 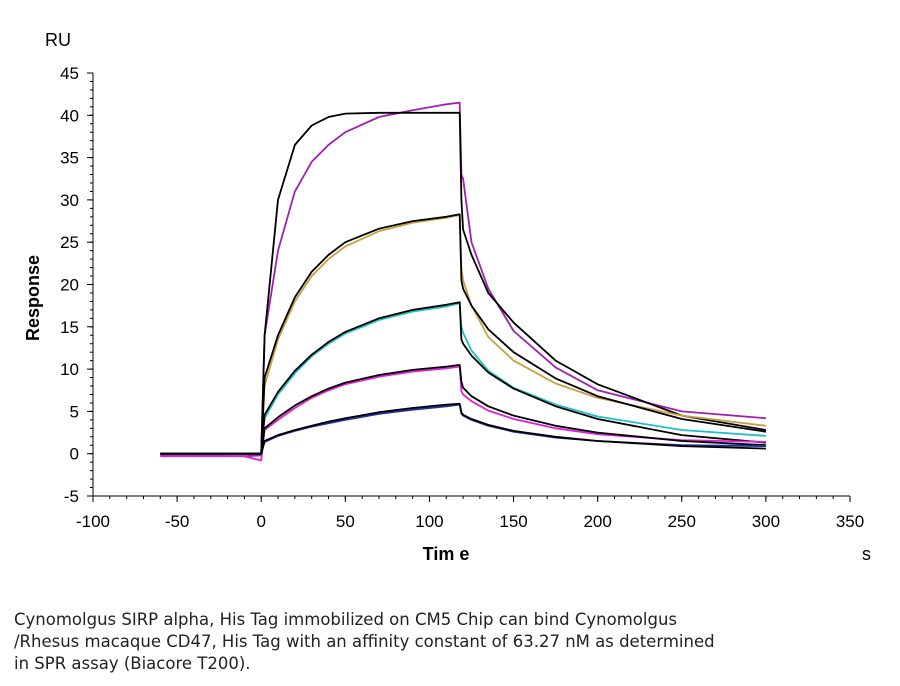 What do you see at coordinates (597, 521) in the screenshot?
I see `x-tick-label: 200` at bounding box center [597, 521].